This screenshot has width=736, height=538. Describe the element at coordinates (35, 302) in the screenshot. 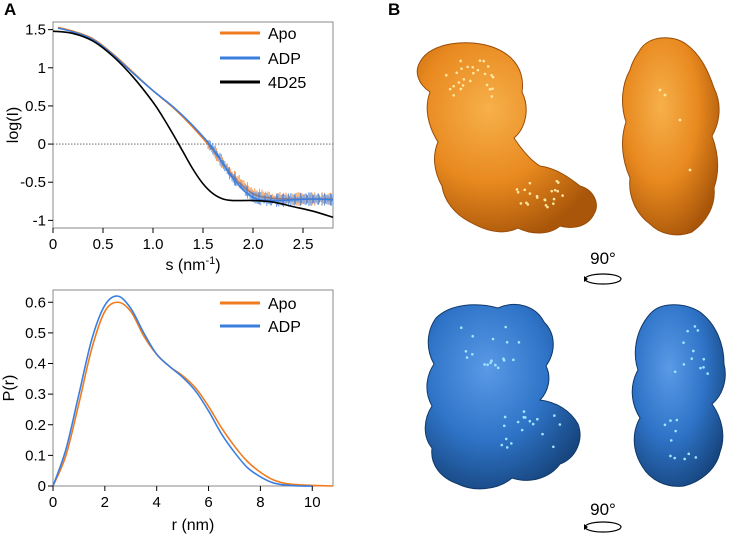

I see `y-tick-label: 0.6` at that location.